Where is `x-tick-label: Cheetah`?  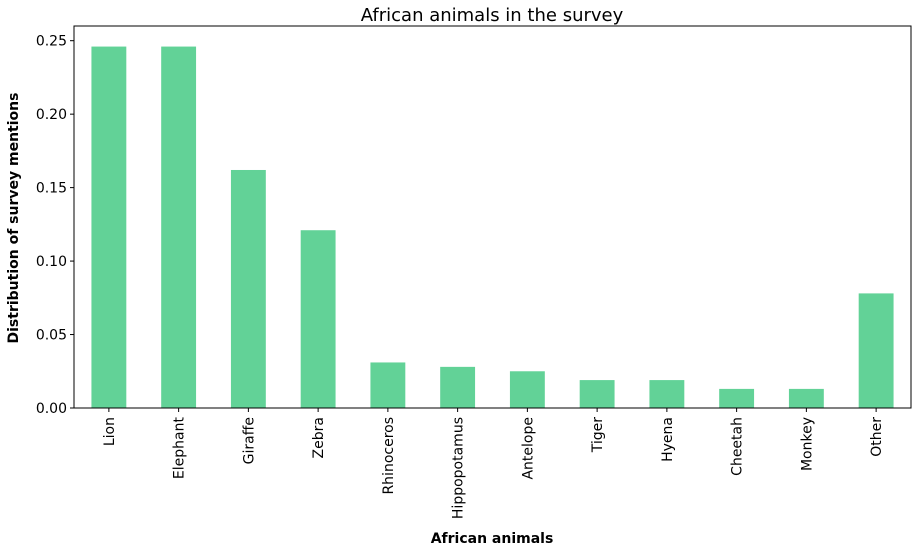
x-tick-label: Cheetah is located at coordinates (738, 446).